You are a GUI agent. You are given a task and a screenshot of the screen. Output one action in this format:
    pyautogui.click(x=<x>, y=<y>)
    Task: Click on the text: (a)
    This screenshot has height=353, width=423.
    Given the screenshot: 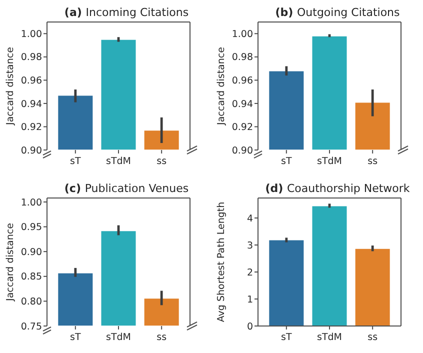 What is the action you would take?
    pyautogui.click(x=75, y=12)
    